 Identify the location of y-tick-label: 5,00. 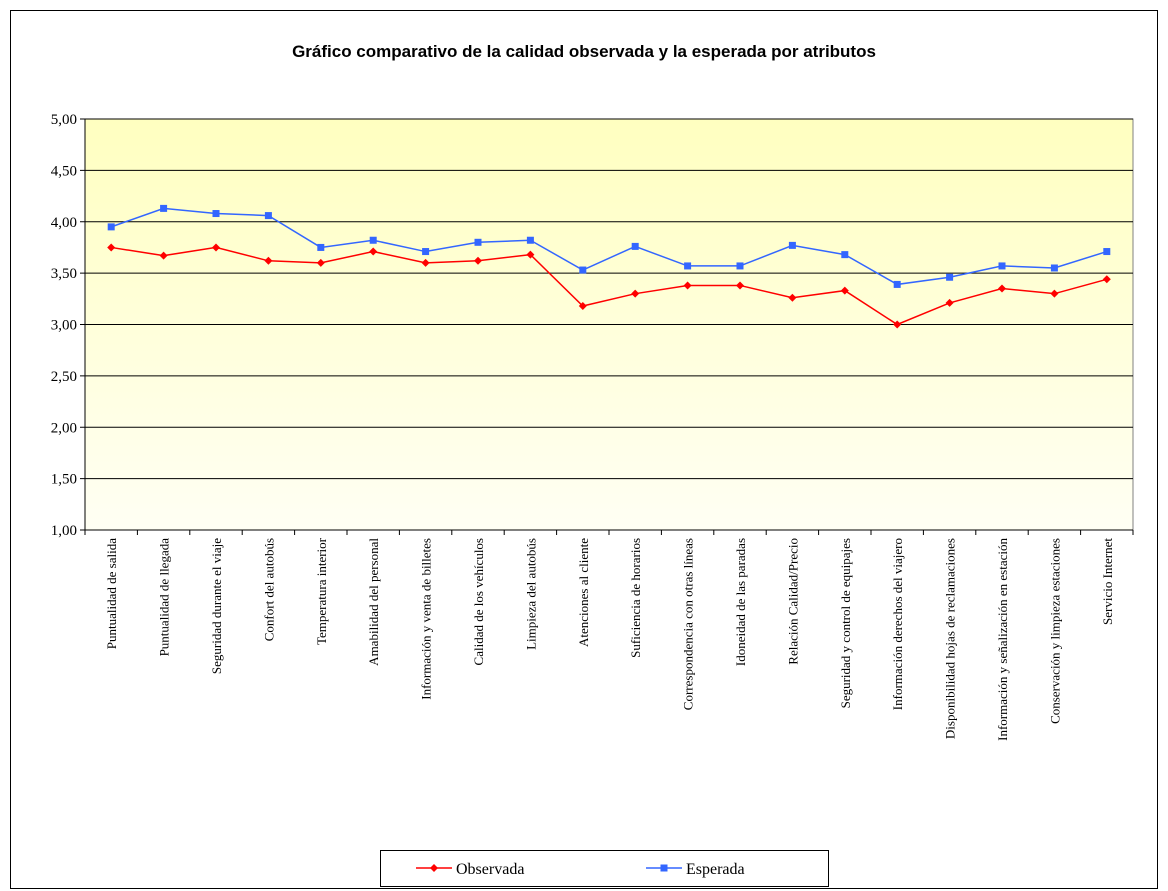
(64, 120).